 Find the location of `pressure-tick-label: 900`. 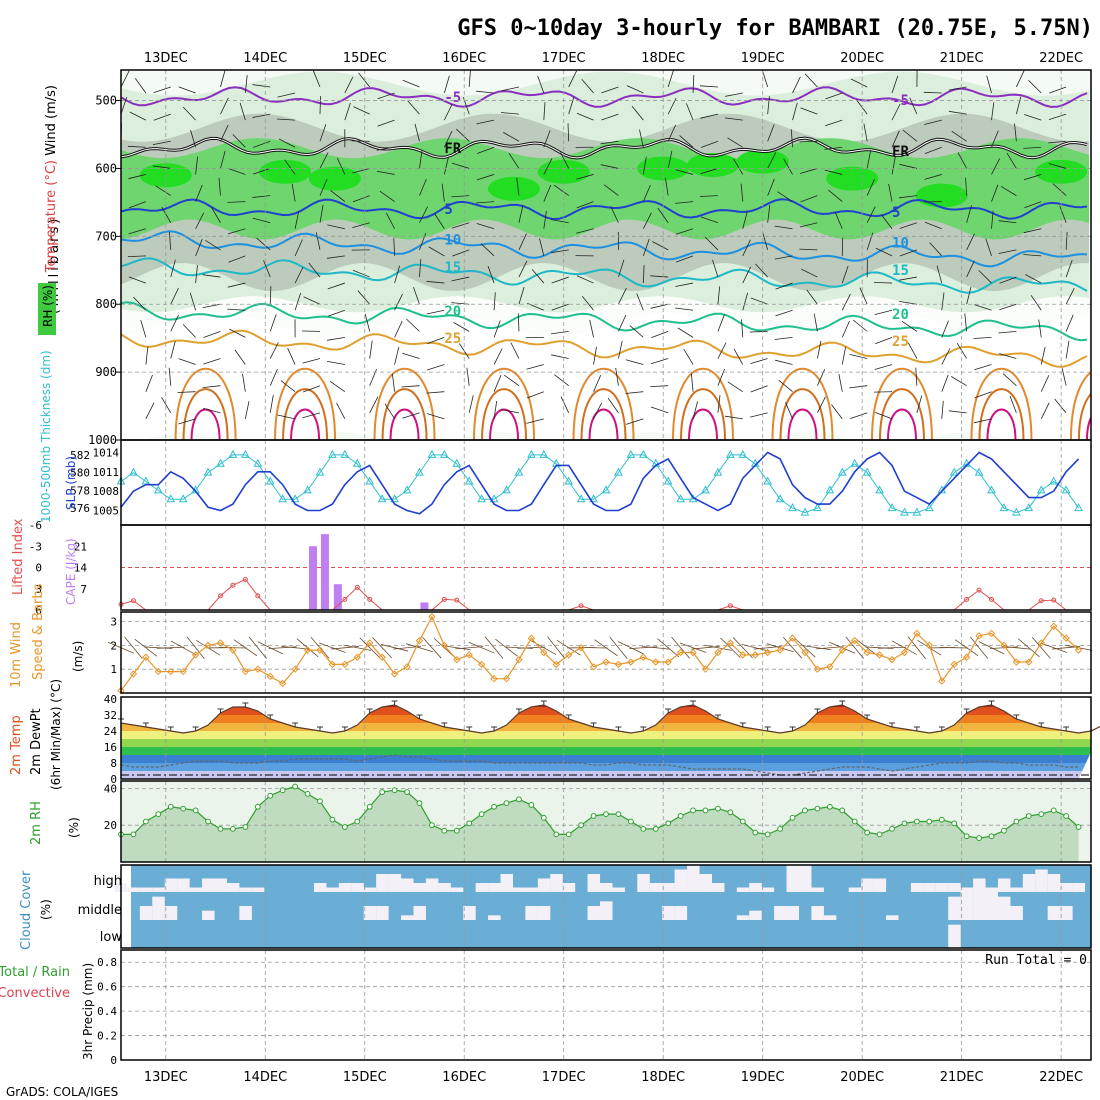

pressure-tick-label: 900 is located at coordinates (106, 372).